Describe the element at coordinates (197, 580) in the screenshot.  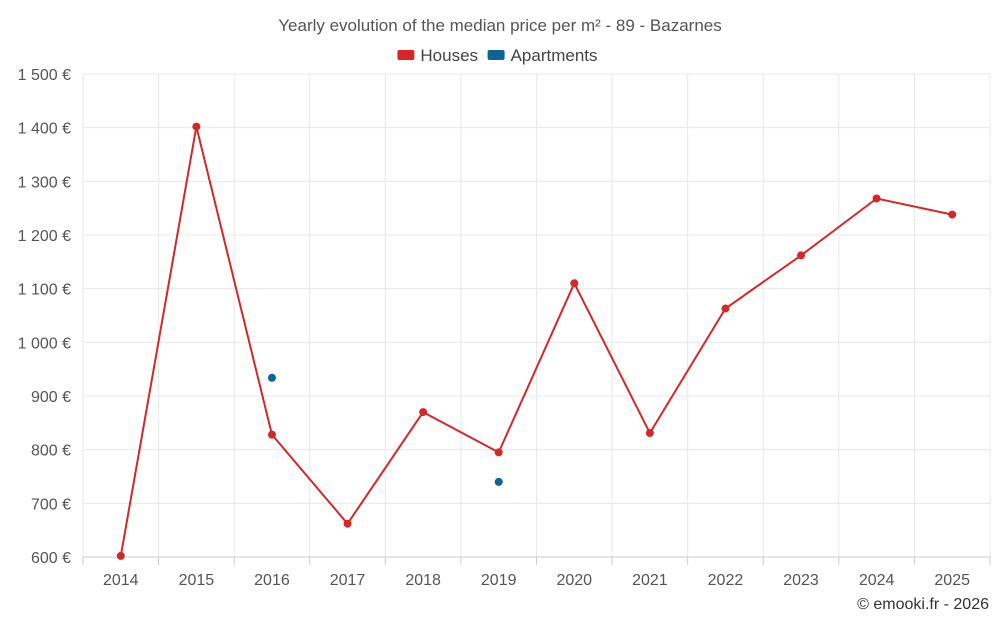
I see `x-tick-label: 2015` at that location.